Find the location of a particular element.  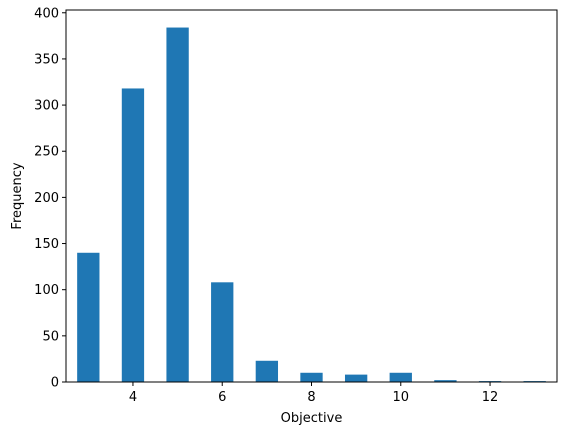

y-axis-label: Frequency is located at coordinates (17, 195).